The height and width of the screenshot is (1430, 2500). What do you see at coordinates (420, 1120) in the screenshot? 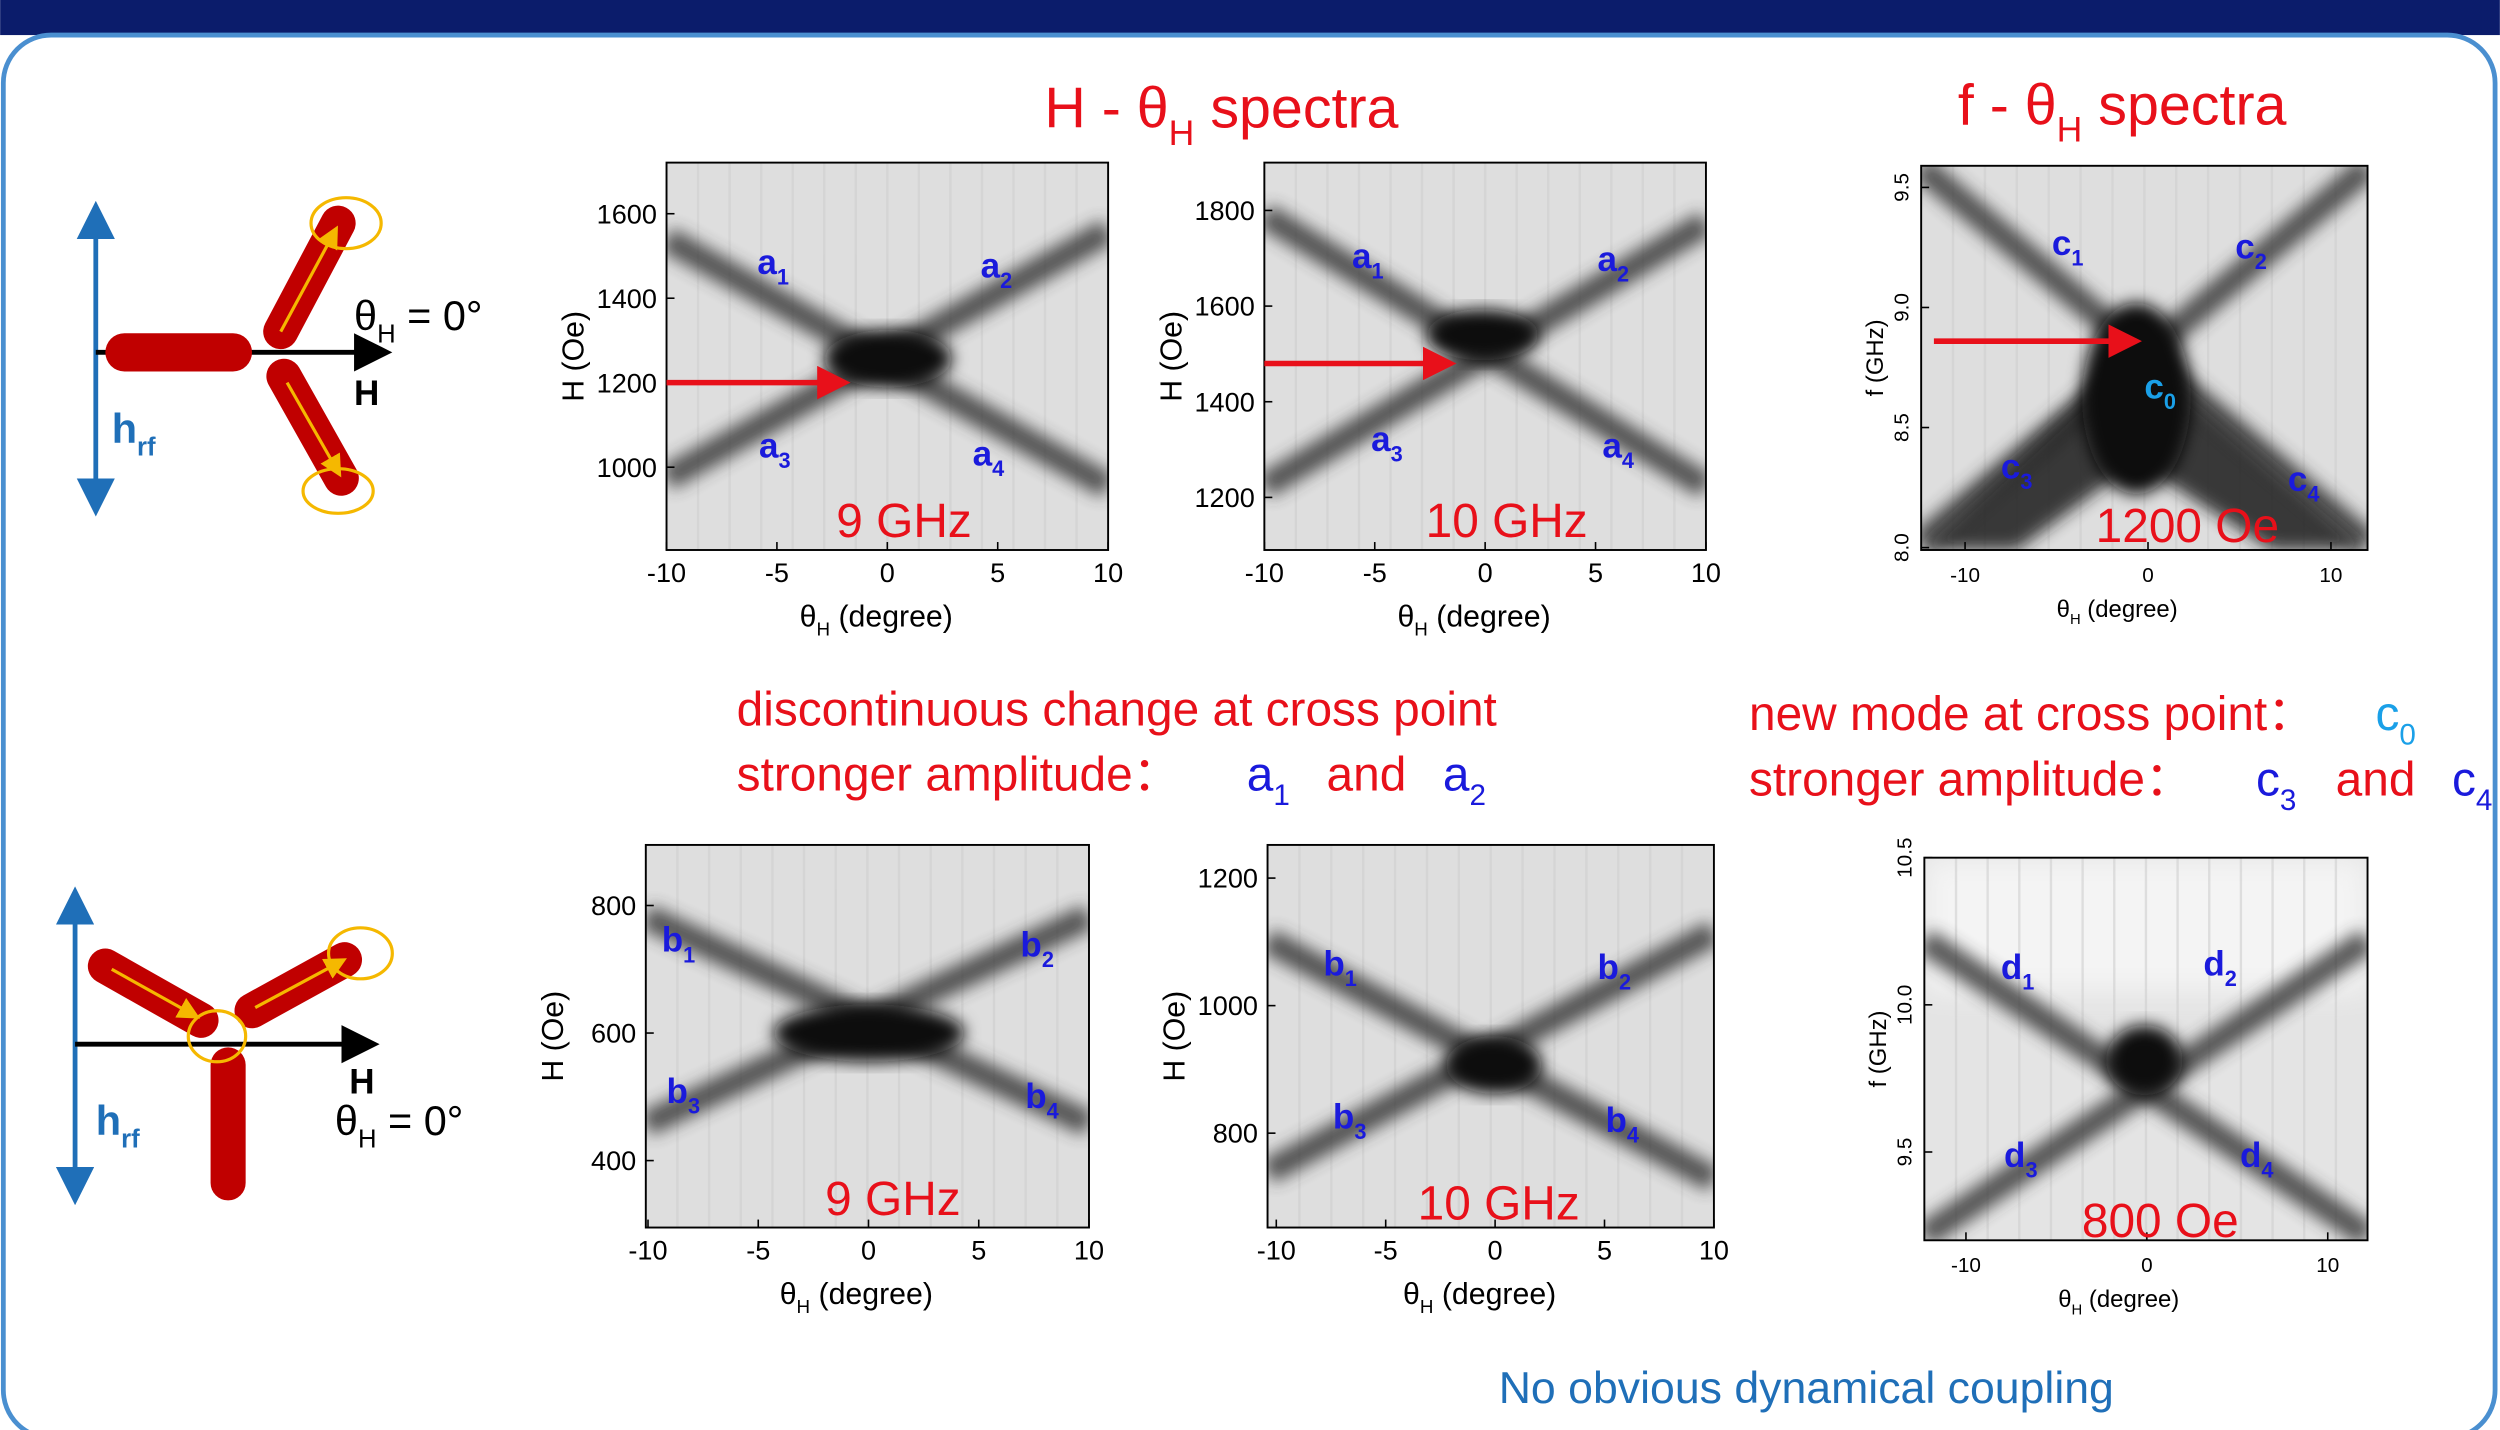
I see `angle-label-rest: = 0°` at bounding box center [420, 1120].